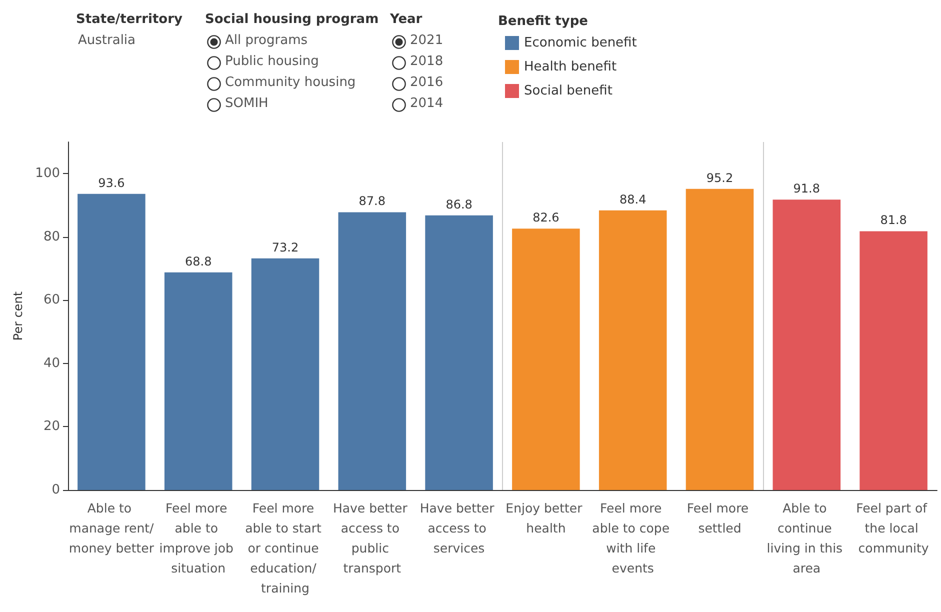 The height and width of the screenshot is (612, 941). What do you see at coordinates (427, 40) in the screenshot?
I see `text: 2021` at bounding box center [427, 40].